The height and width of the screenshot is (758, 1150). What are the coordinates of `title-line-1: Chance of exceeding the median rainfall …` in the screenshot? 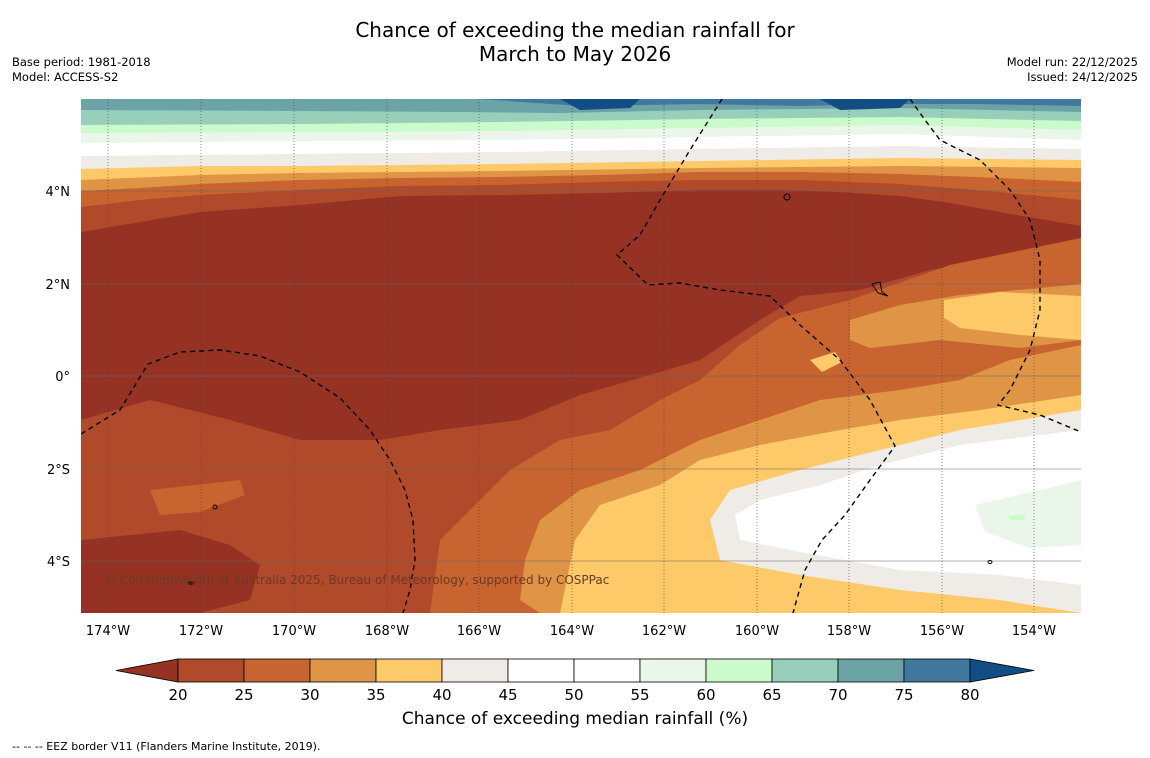 It's located at (575, 30).